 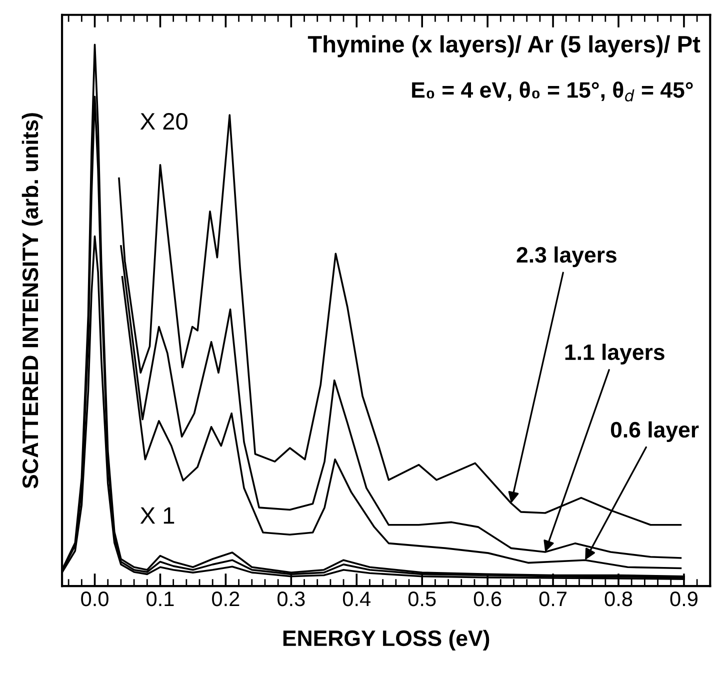 What do you see at coordinates (157, 515) in the screenshot?
I see `annotation: X 1` at bounding box center [157, 515].